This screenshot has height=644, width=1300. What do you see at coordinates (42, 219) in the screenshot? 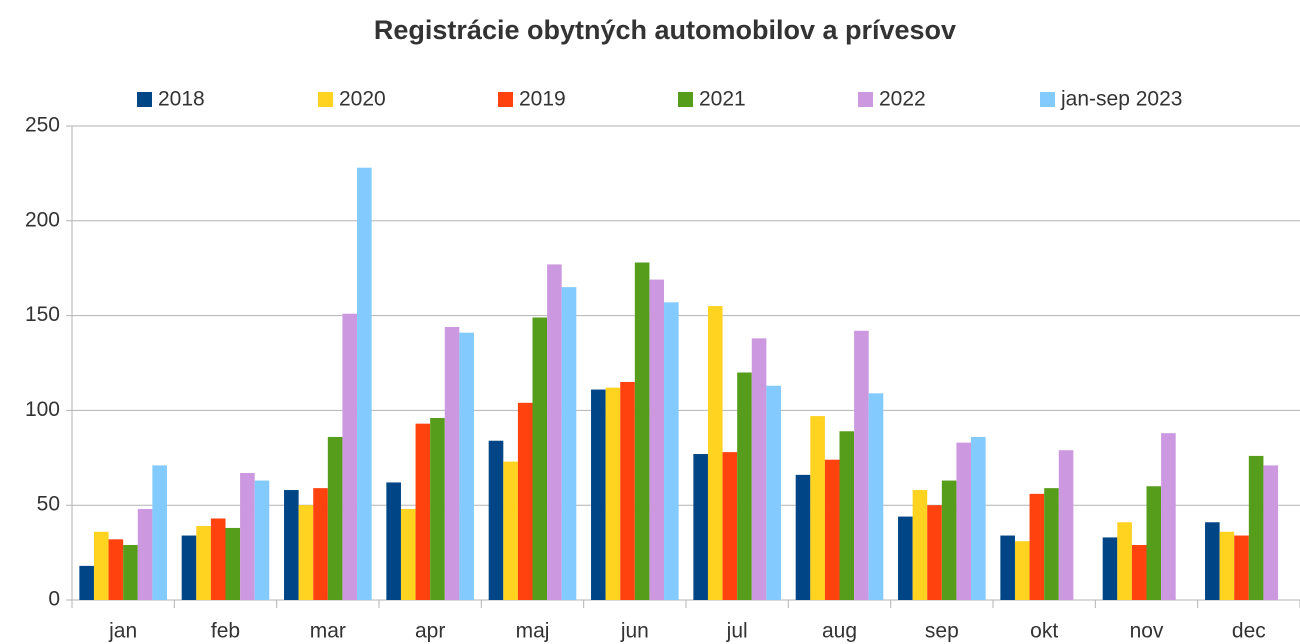
I see `y-tick-label: 200` at bounding box center [42, 219].